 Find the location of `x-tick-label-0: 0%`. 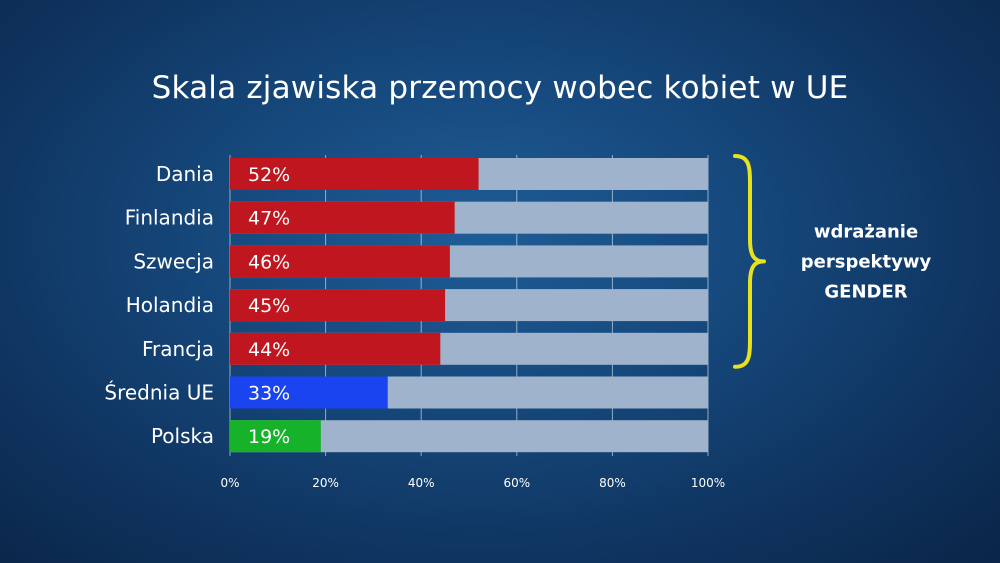

x-tick-label-0: 0% is located at coordinates (229, 483).